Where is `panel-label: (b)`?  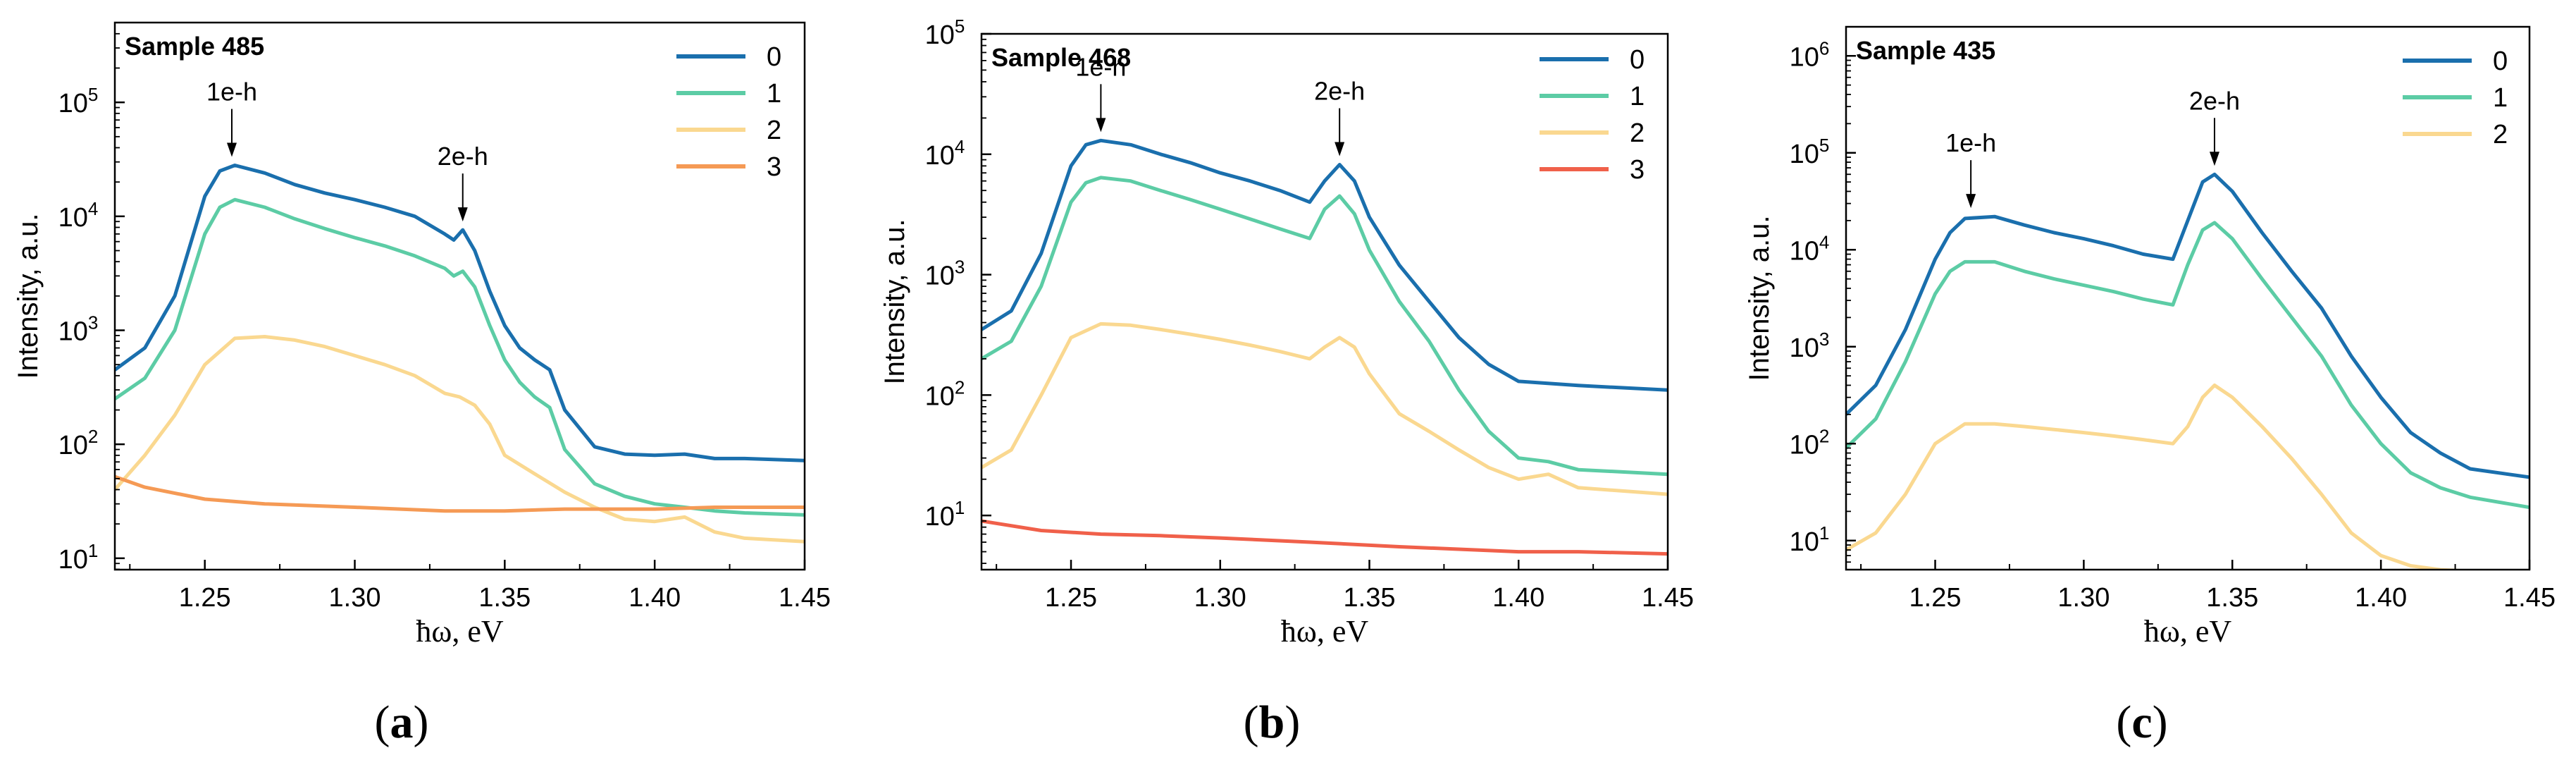
panel-label: (b) is located at coordinates (1272, 722).